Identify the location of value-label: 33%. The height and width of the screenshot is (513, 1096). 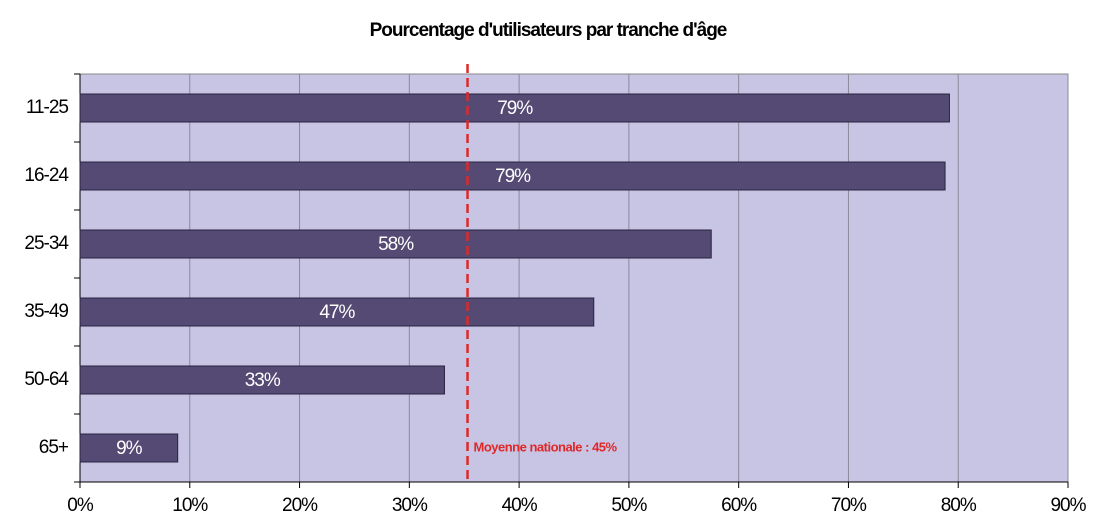
(263, 380).